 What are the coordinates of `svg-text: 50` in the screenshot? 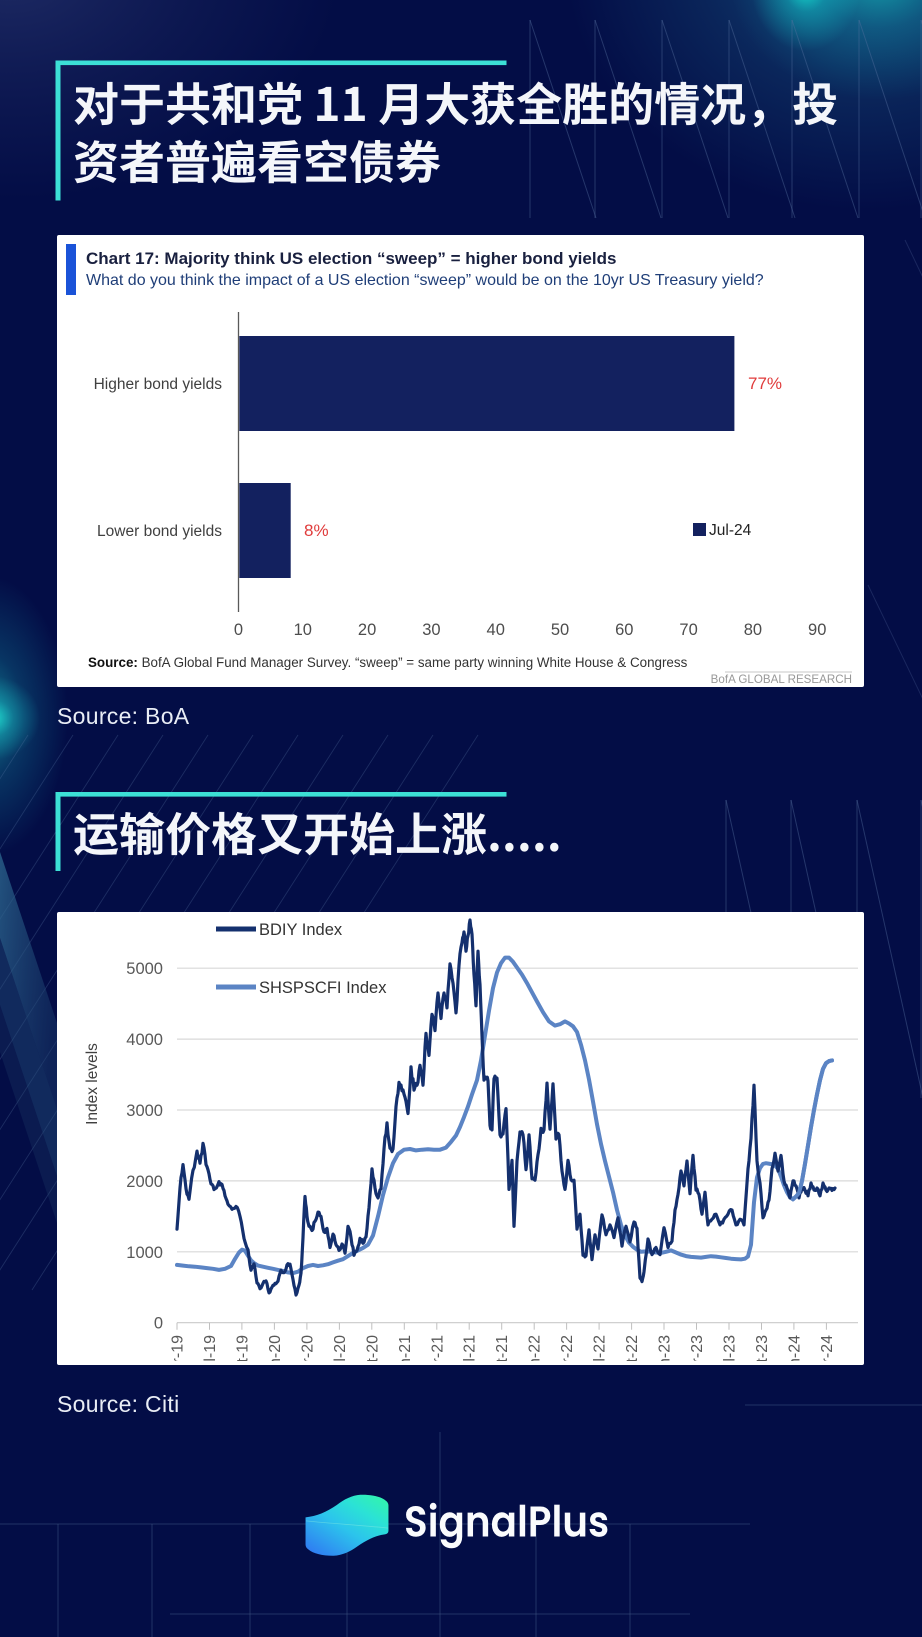 It's located at (560, 630).